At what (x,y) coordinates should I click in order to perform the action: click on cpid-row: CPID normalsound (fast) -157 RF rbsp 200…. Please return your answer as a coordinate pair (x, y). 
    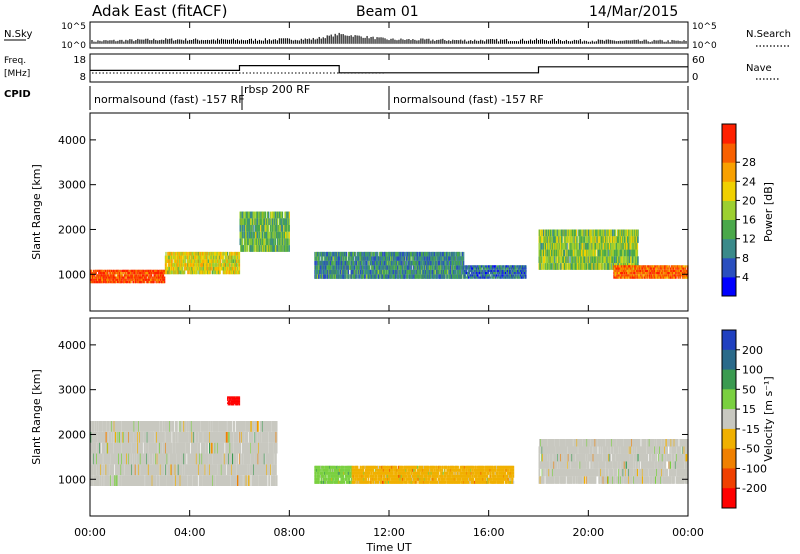
    Looking at the image, I should click on (346, 96).